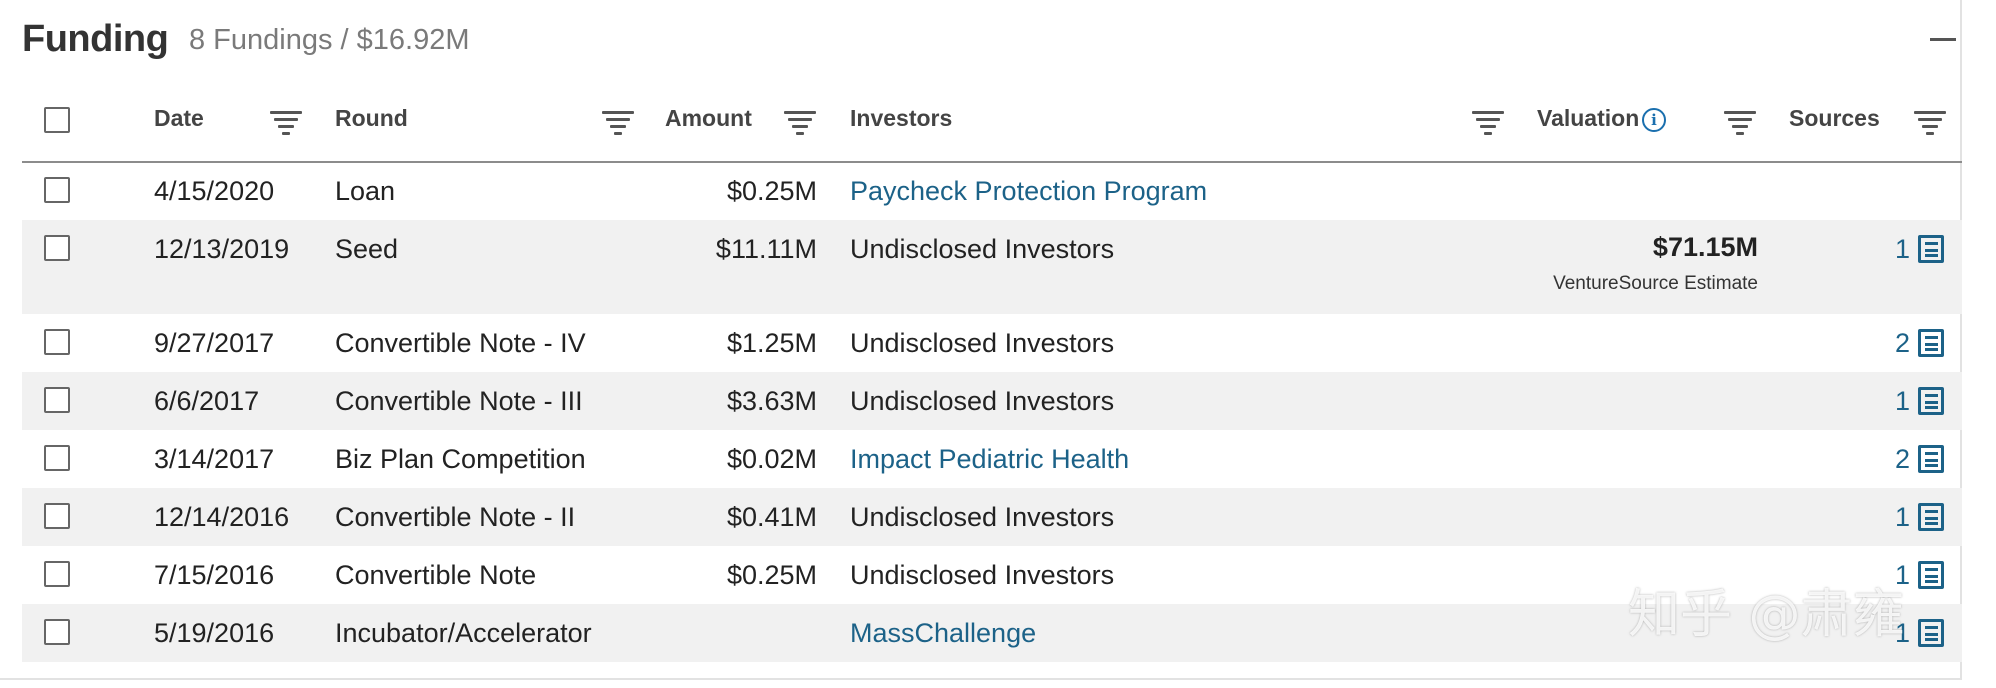  Describe the element at coordinates (367, 249) in the screenshot. I see `round-cell: Seed` at that location.